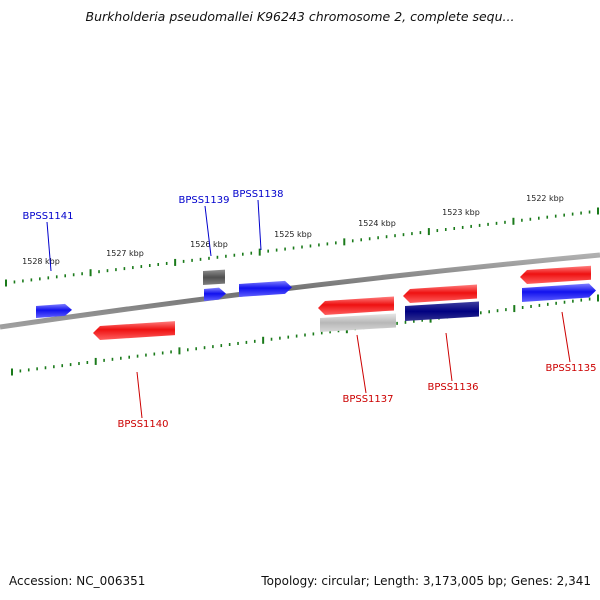 The height and width of the screenshot is (600, 600). What do you see at coordinates (367, 399) in the screenshot?
I see `gene-label: BPSS1137` at bounding box center [367, 399].